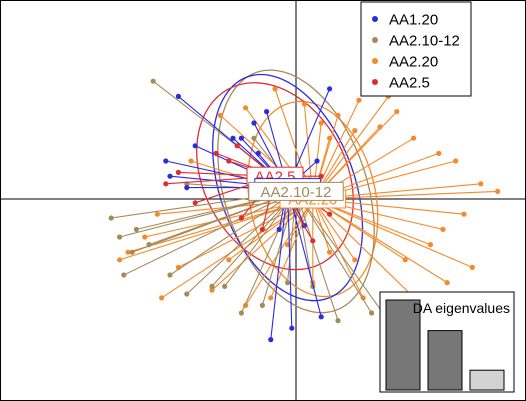 Image resolution: width=526 pixels, height=401 pixels. Describe the element at coordinates (375, 61) in the screenshot. I see `legend-marker-AA2.20` at that location.